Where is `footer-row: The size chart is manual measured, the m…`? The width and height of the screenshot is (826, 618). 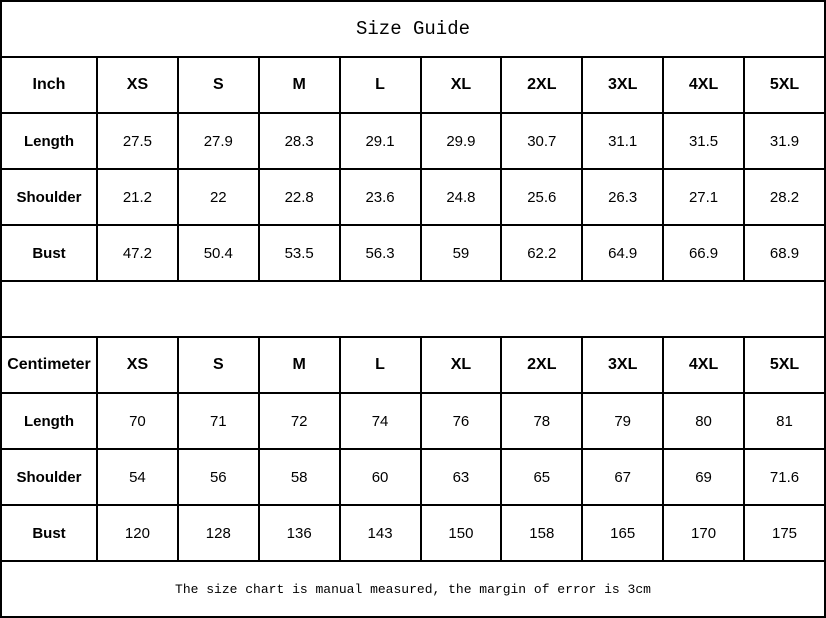 footer-row: The size chart is manual measured, the m… is located at coordinates (413, 589).